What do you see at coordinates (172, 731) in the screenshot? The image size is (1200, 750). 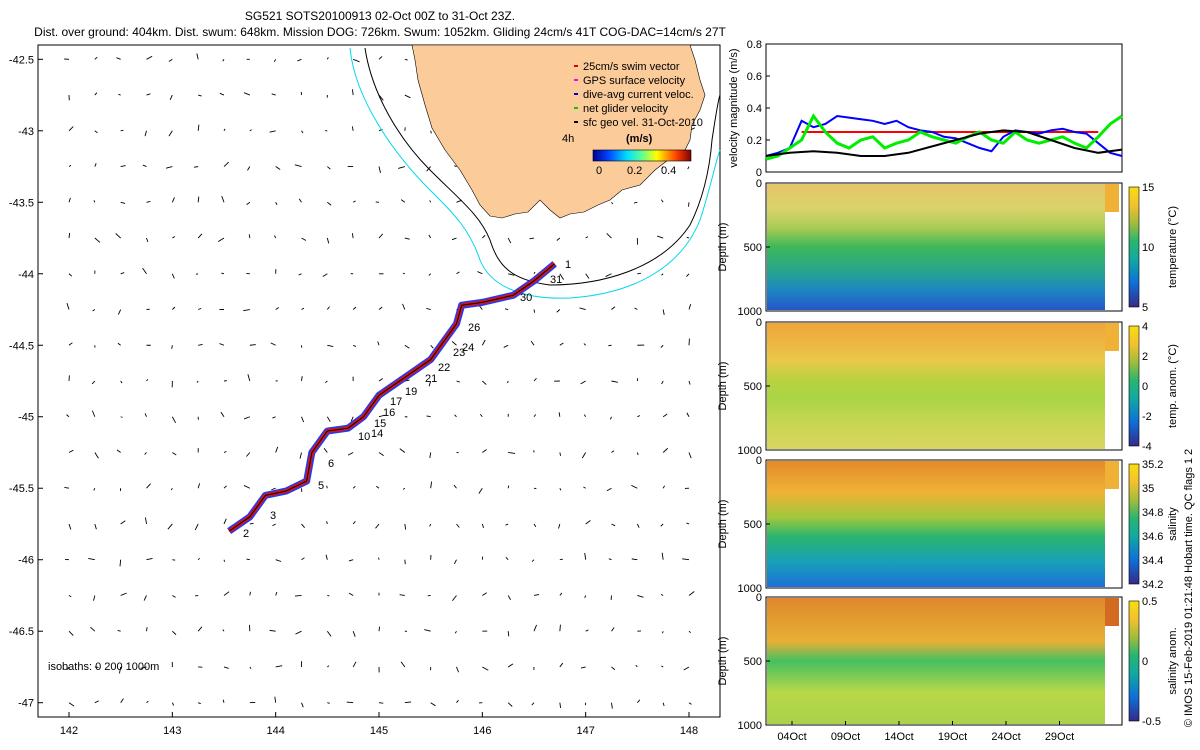 I see `map-xtick-label: 143` at bounding box center [172, 731].